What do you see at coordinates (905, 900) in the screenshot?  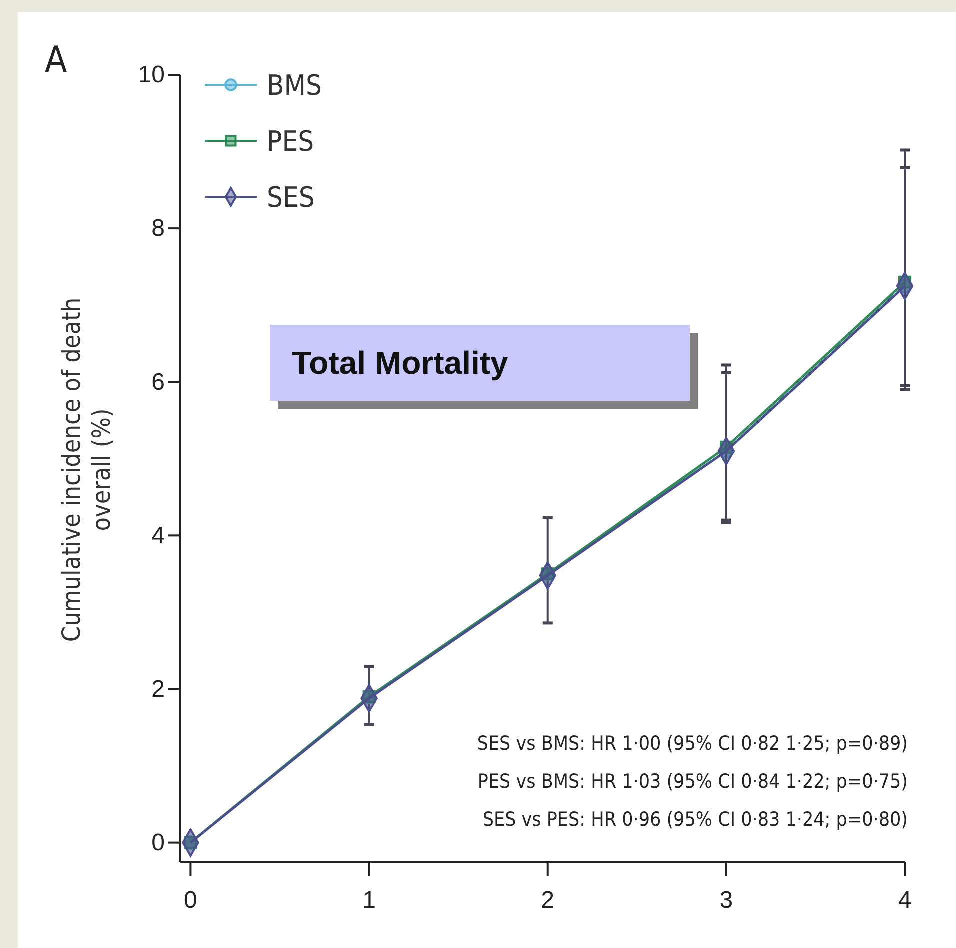 I see `x-tick-label: 4` at bounding box center [905, 900].